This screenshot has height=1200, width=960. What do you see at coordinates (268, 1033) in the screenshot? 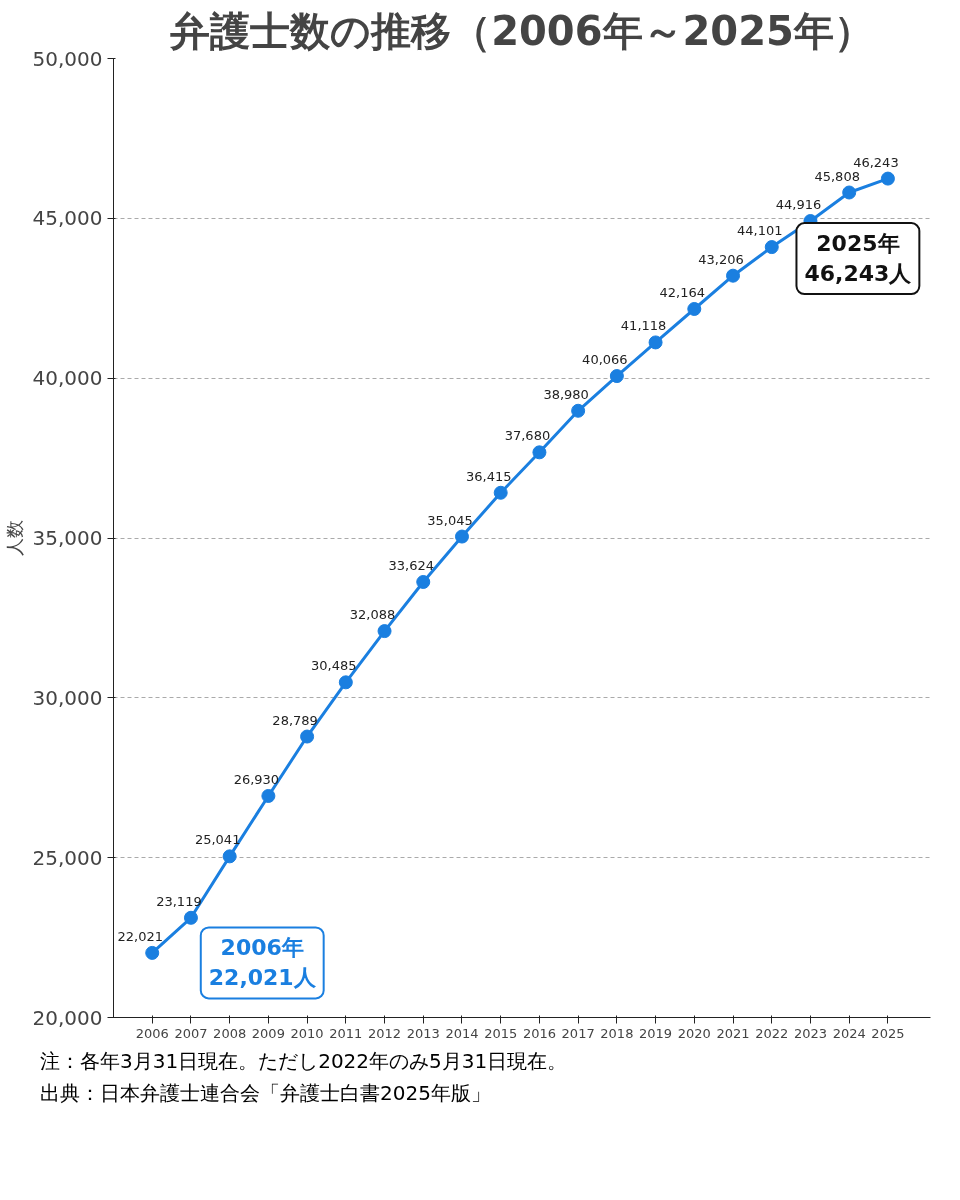
I see `x-tick-label: 2009` at bounding box center [268, 1033].